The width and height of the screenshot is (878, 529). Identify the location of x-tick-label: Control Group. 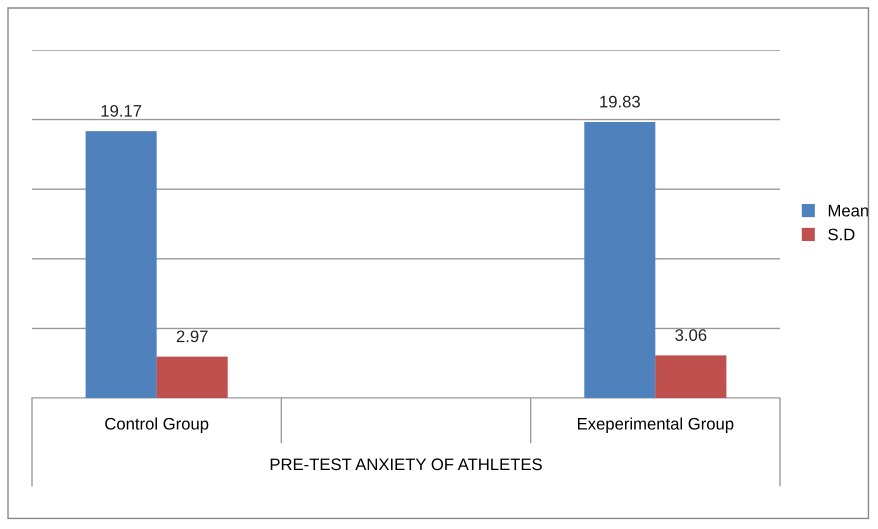
(156, 425).